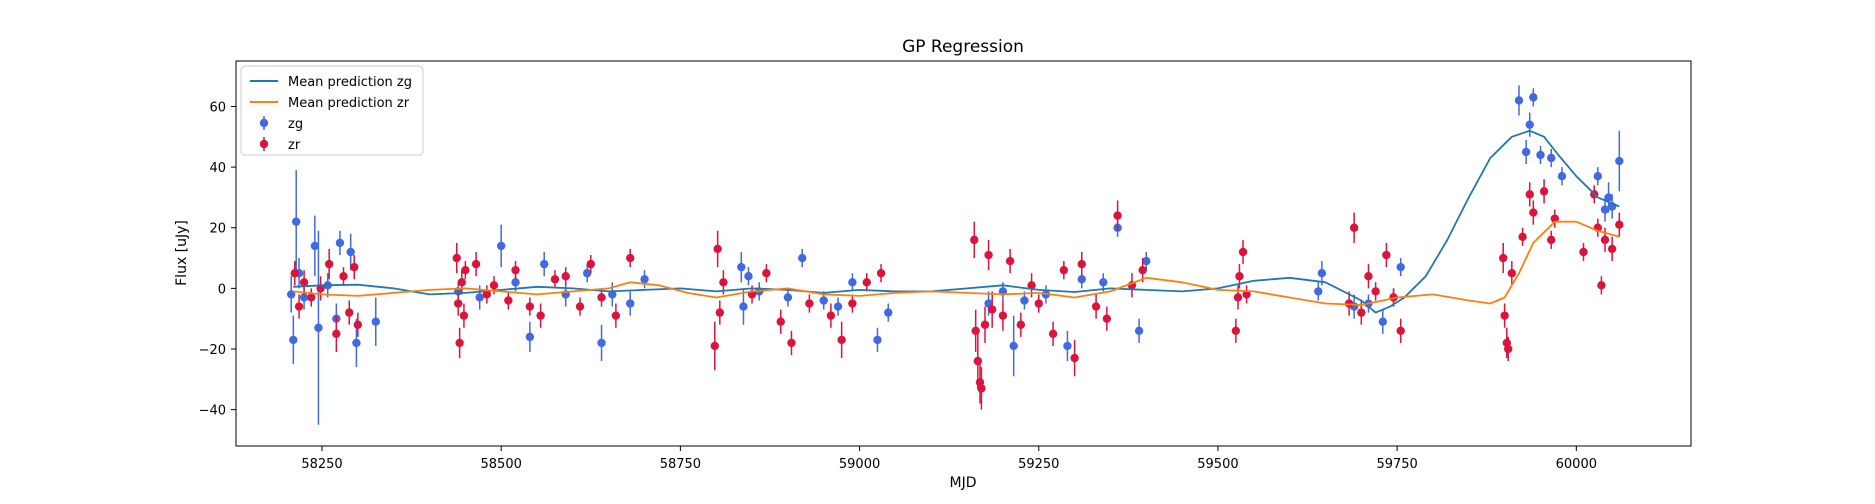 The height and width of the screenshot is (504, 1875). What do you see at coordinates (264, 123) in the screenshot?
I see `legend-marker-swatch` at bounding box center [264, 123].